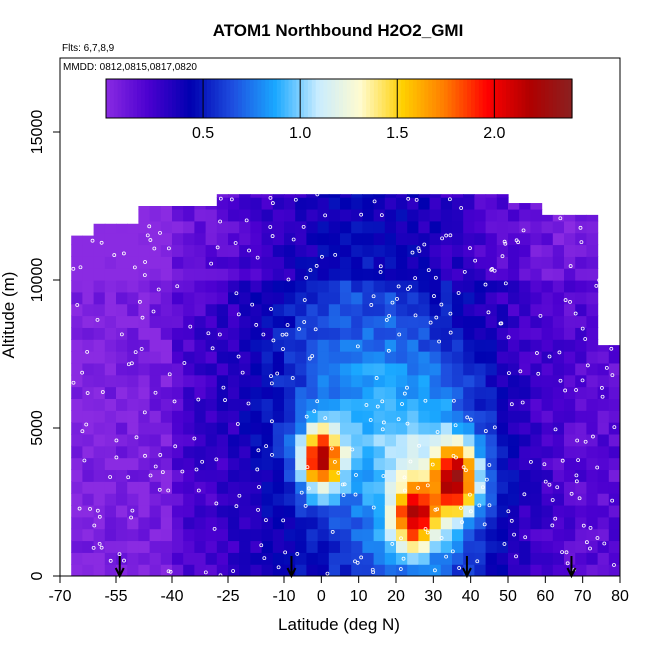 This screenshot has height=650, width=650. What do you see at coordinates (620, 596) in the screenshot?
I see `x-tick-label: 80` at bounding box center [620, 596].